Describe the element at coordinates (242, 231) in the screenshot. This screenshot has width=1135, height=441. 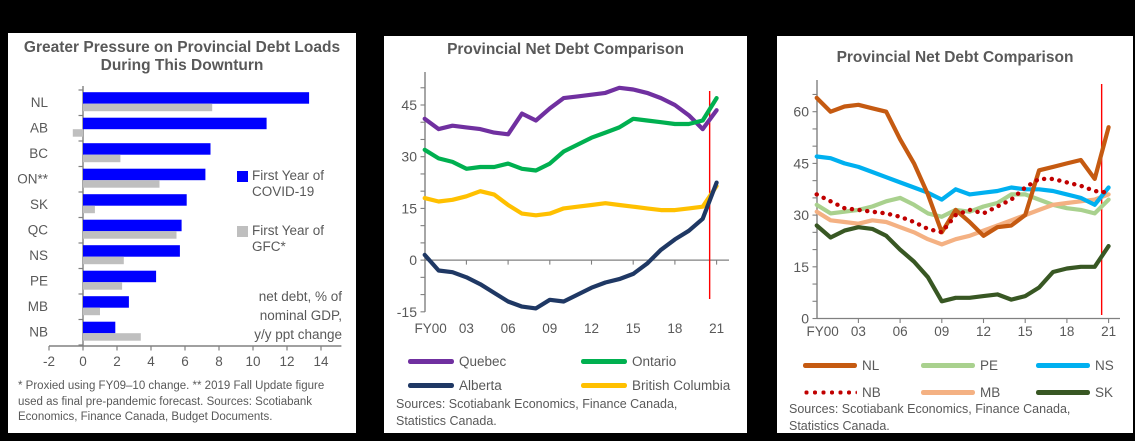
I see `gfc-legend-swatch` at that location.